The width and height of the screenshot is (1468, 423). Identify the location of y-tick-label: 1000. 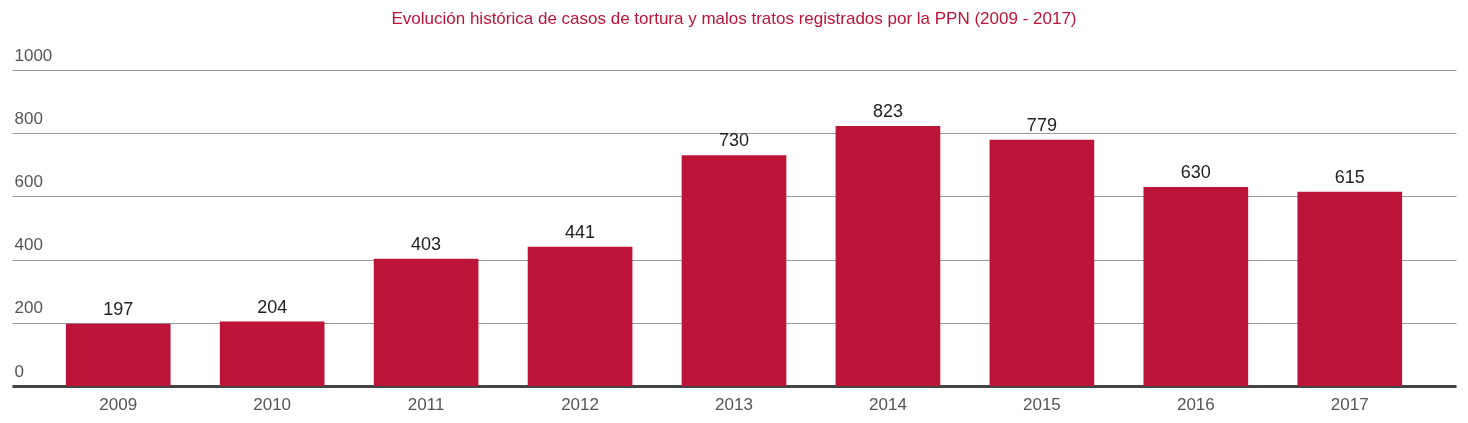
(33, 55).